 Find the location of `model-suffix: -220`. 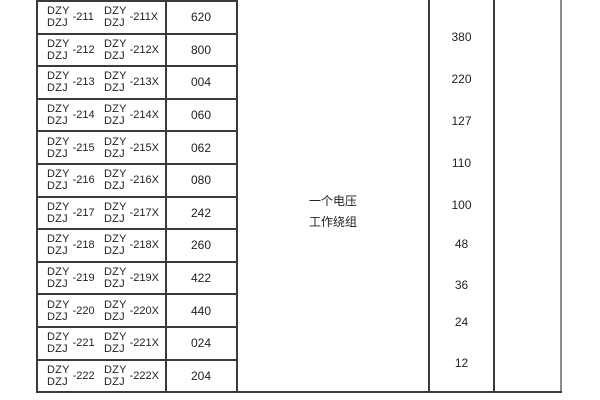

model-suffix: -220 is located at coordinates (83, 310).